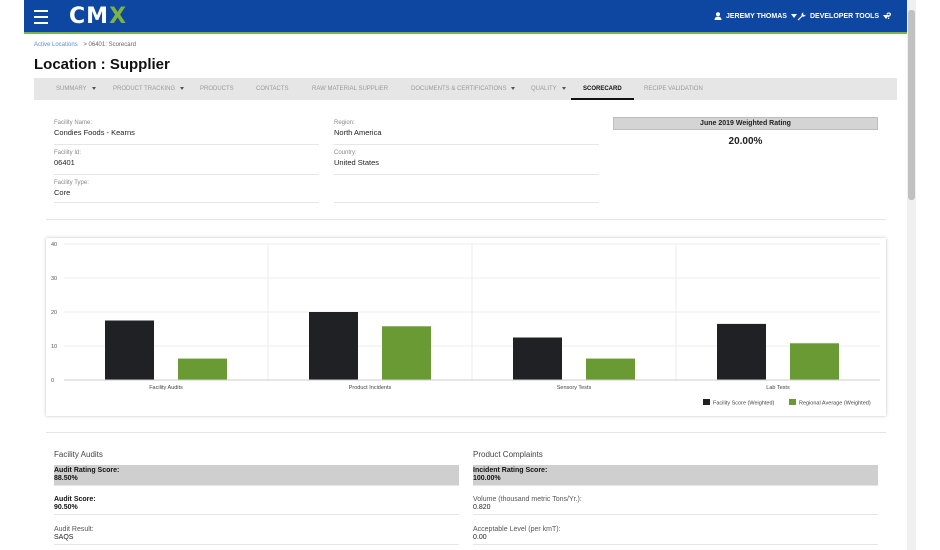 This screenshot has width=940, height=550. I want to click on country-value: United States, so click(357, 162).